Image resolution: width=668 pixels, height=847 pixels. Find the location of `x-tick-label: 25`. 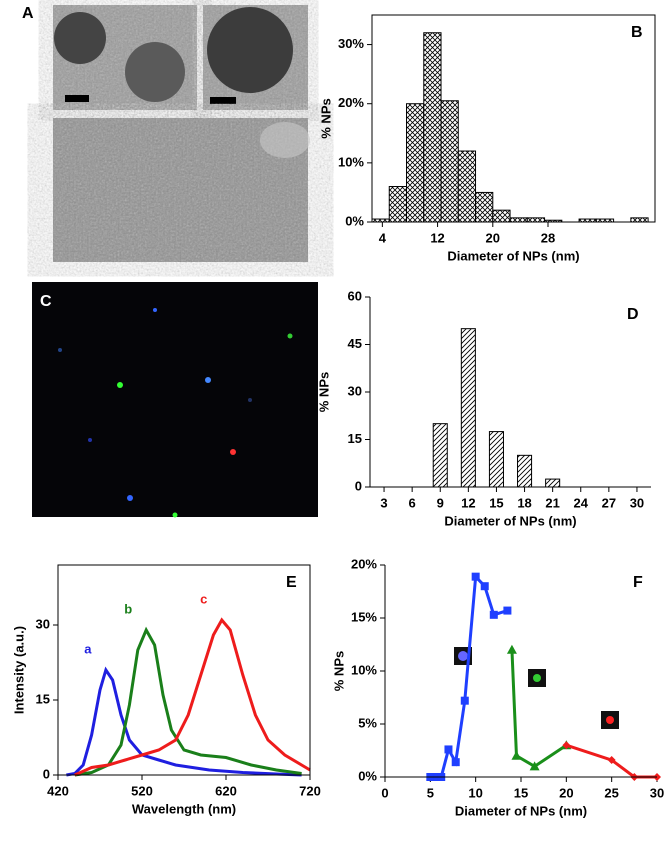

x-tick-label: 25 is located at coordinates (611, 792).